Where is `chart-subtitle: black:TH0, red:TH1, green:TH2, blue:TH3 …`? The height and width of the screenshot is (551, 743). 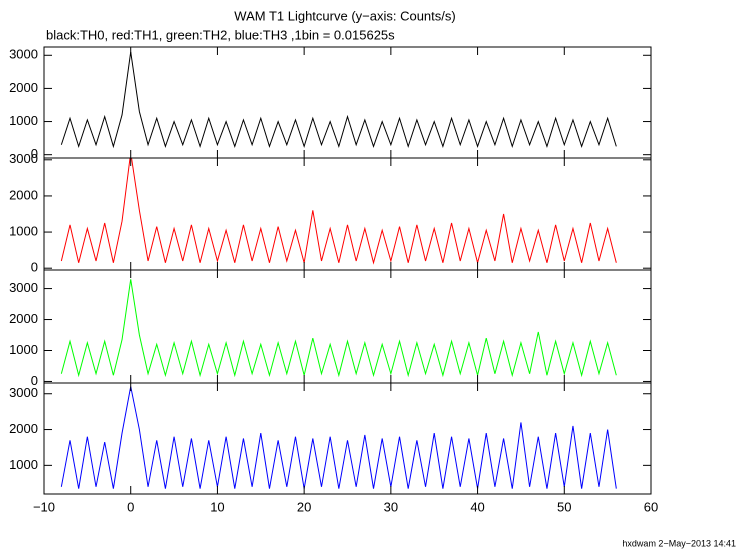
chart-subtitle: black:TH0, red:TH1, green:TH2, blue:TH3 … is located at coordinates (220, 34).